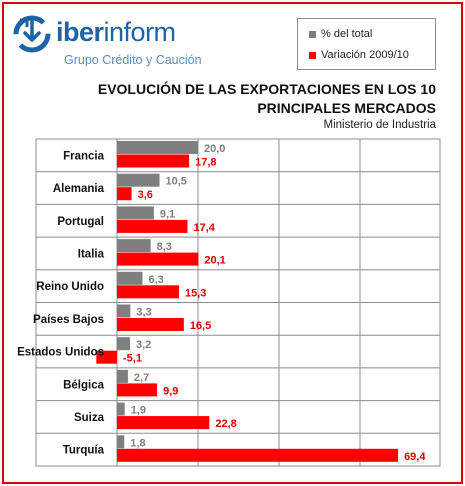 The height and width of the screenshot is (486, 465). Describe the element at coordinates (141, 378) in the screenshot. I see `data-label-share: 2,7` at that location.